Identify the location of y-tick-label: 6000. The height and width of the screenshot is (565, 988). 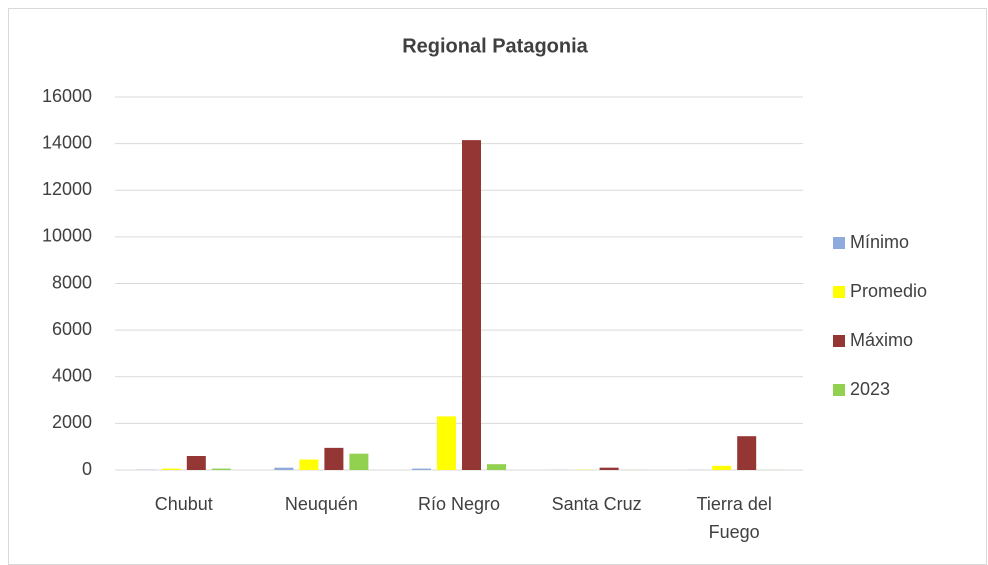
(72, 329).